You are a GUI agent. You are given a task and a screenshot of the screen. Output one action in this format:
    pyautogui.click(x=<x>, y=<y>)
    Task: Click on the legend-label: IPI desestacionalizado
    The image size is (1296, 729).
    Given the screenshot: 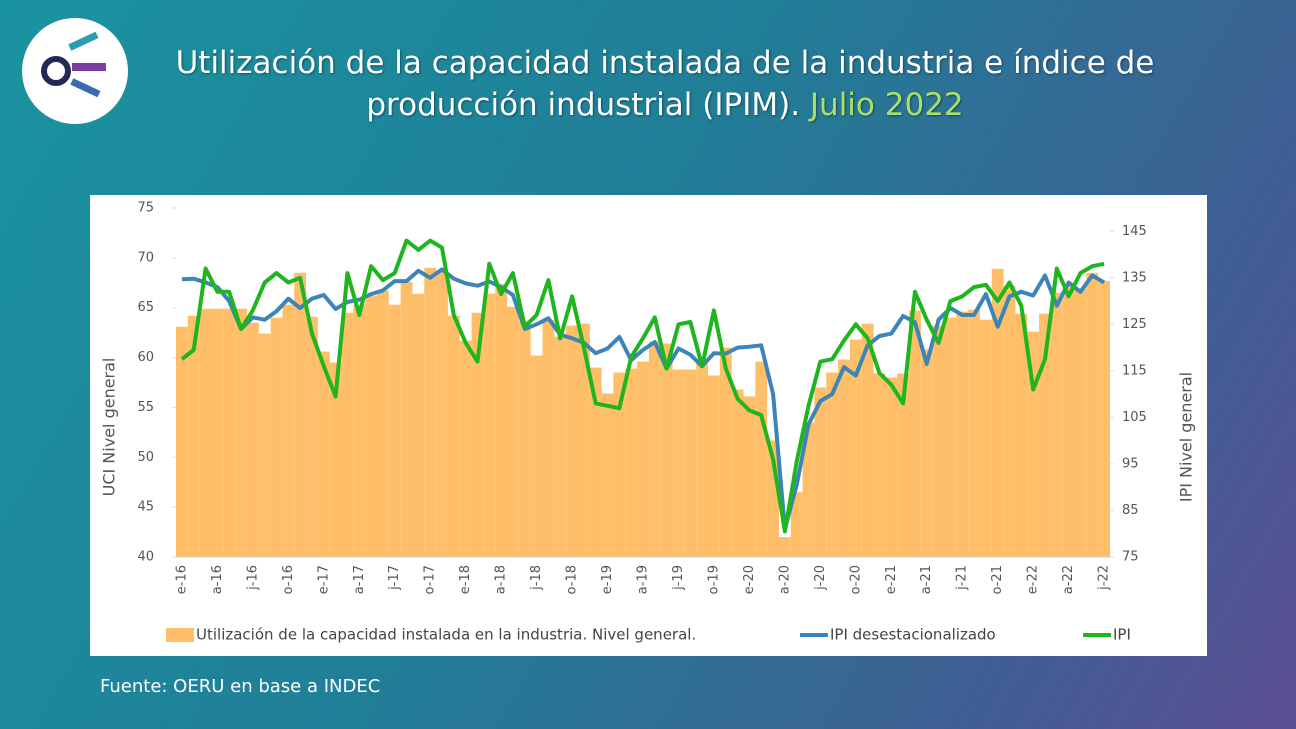 What is the action you would take?
    pyautogui.click(x=913, y=635)
    